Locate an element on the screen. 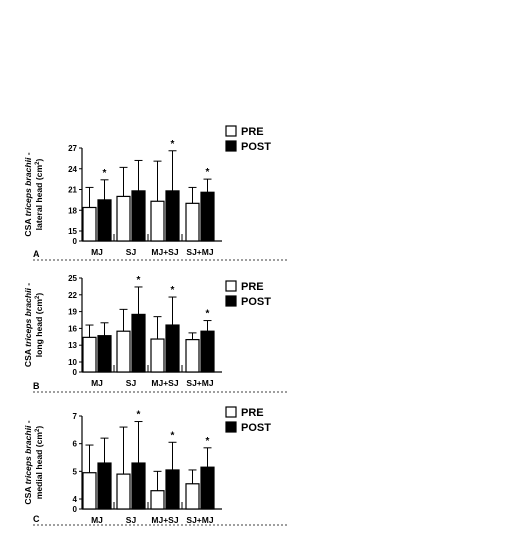 The height and width of the screenshot is (555, 523). y-axis-title-line2: lateral head (cm2) is located at coordinates (39, 195).